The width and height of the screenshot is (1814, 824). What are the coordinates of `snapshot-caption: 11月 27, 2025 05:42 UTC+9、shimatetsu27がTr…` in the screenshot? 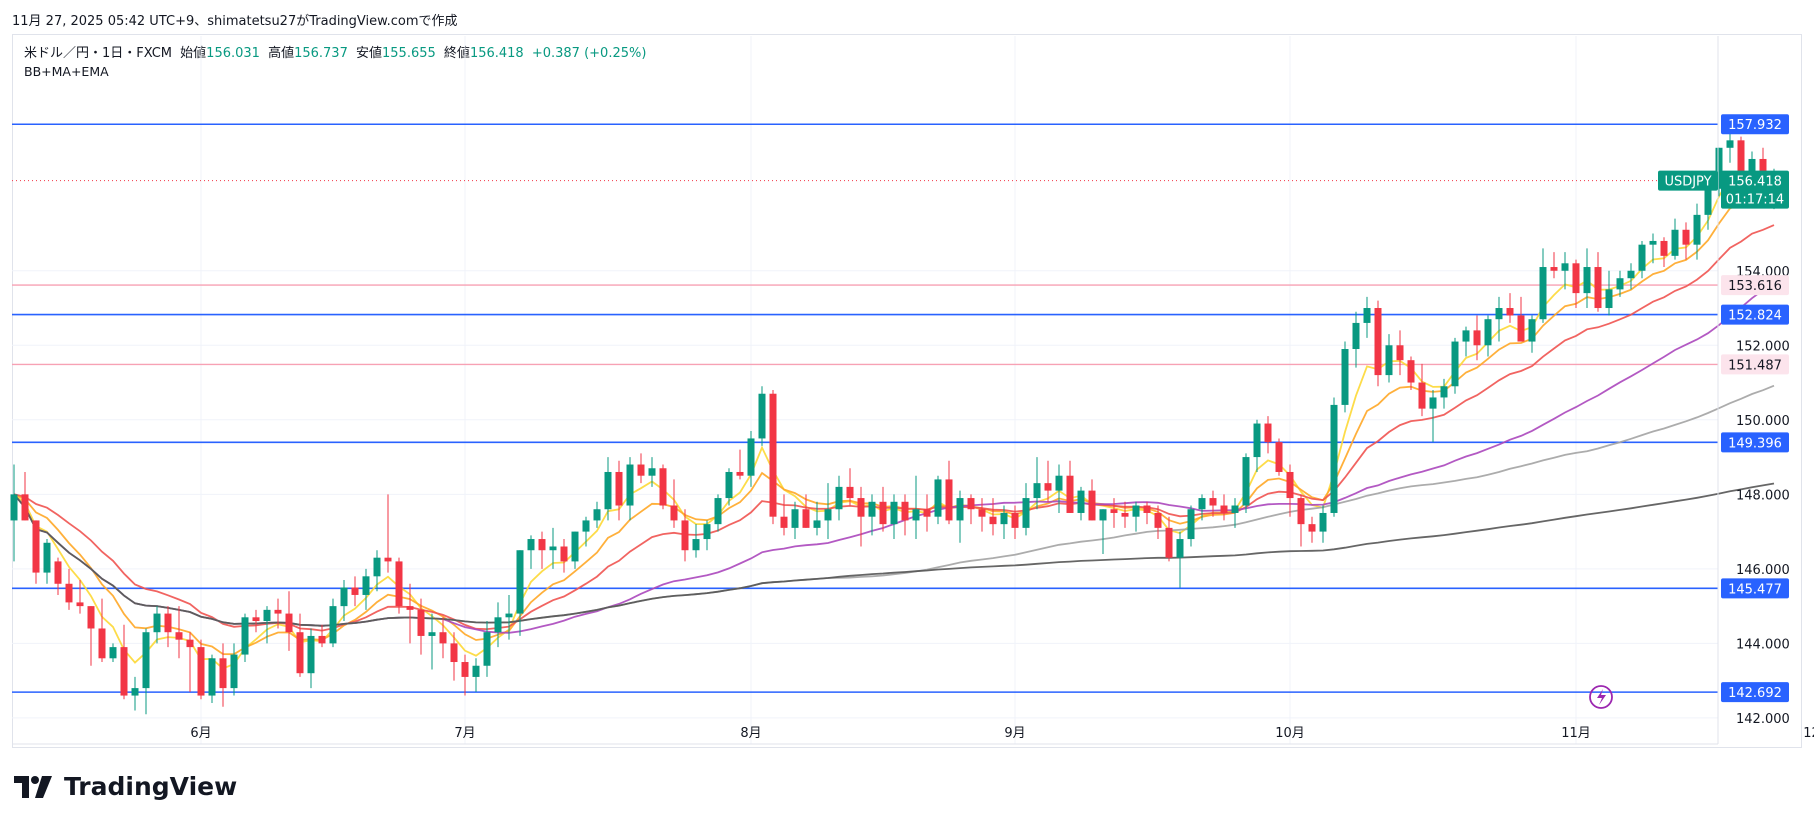 It's located at (235, 21).